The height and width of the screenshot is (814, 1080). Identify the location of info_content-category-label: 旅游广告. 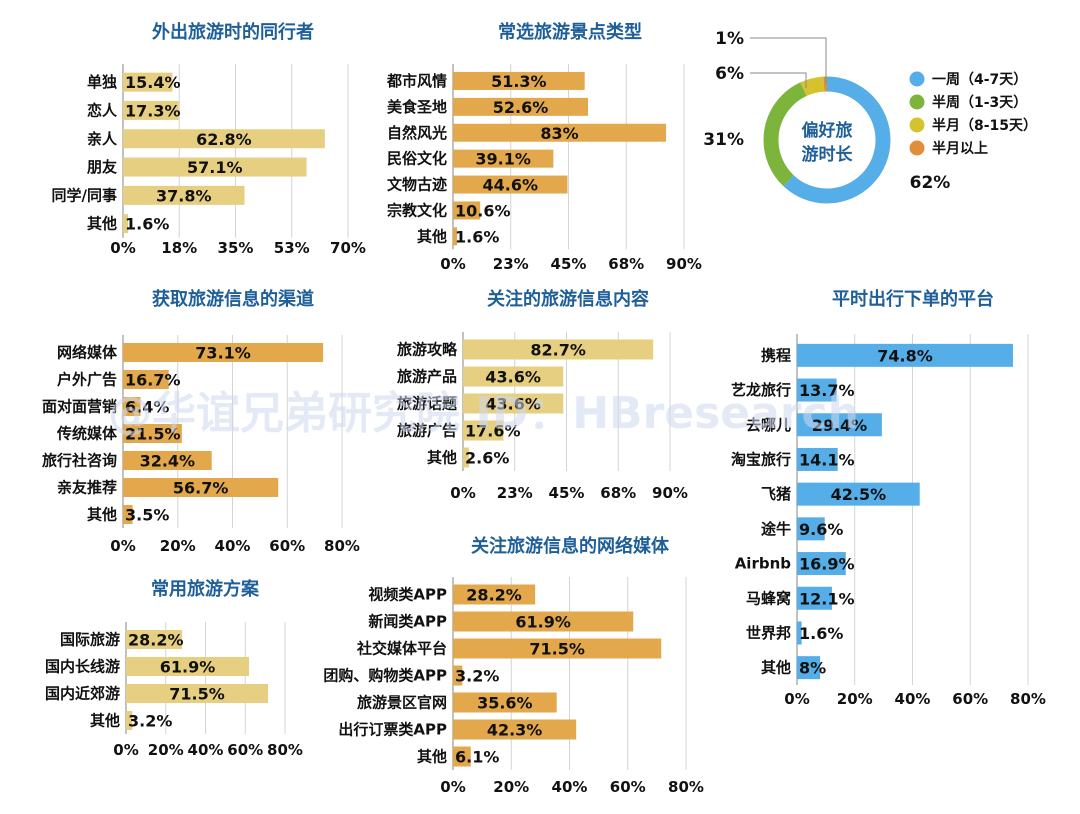
(427, 431).